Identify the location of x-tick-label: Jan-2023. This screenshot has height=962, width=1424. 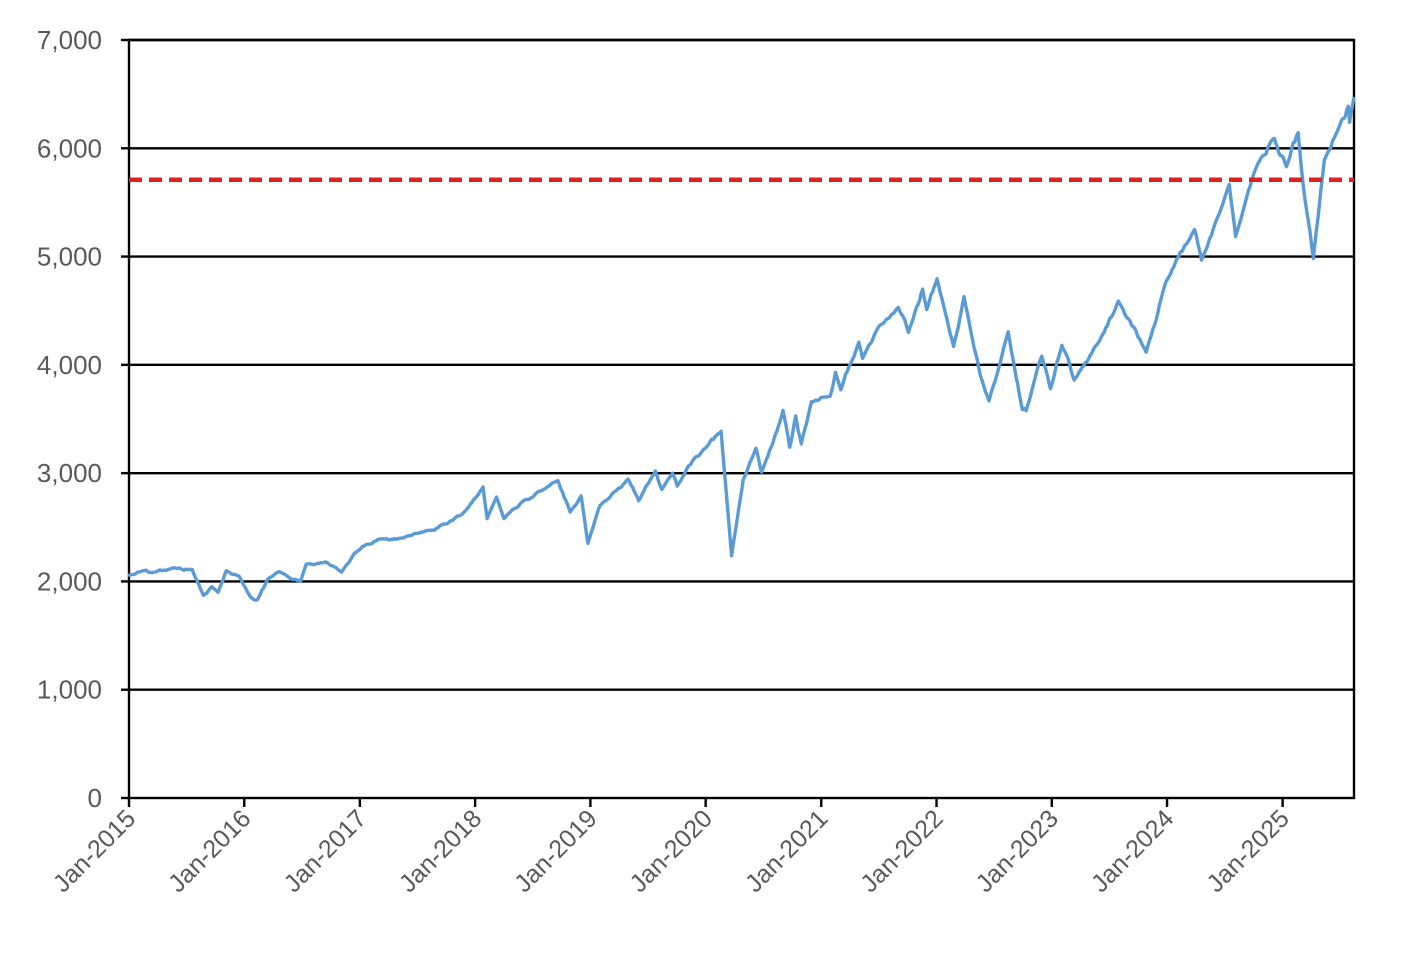
(1018, 851).